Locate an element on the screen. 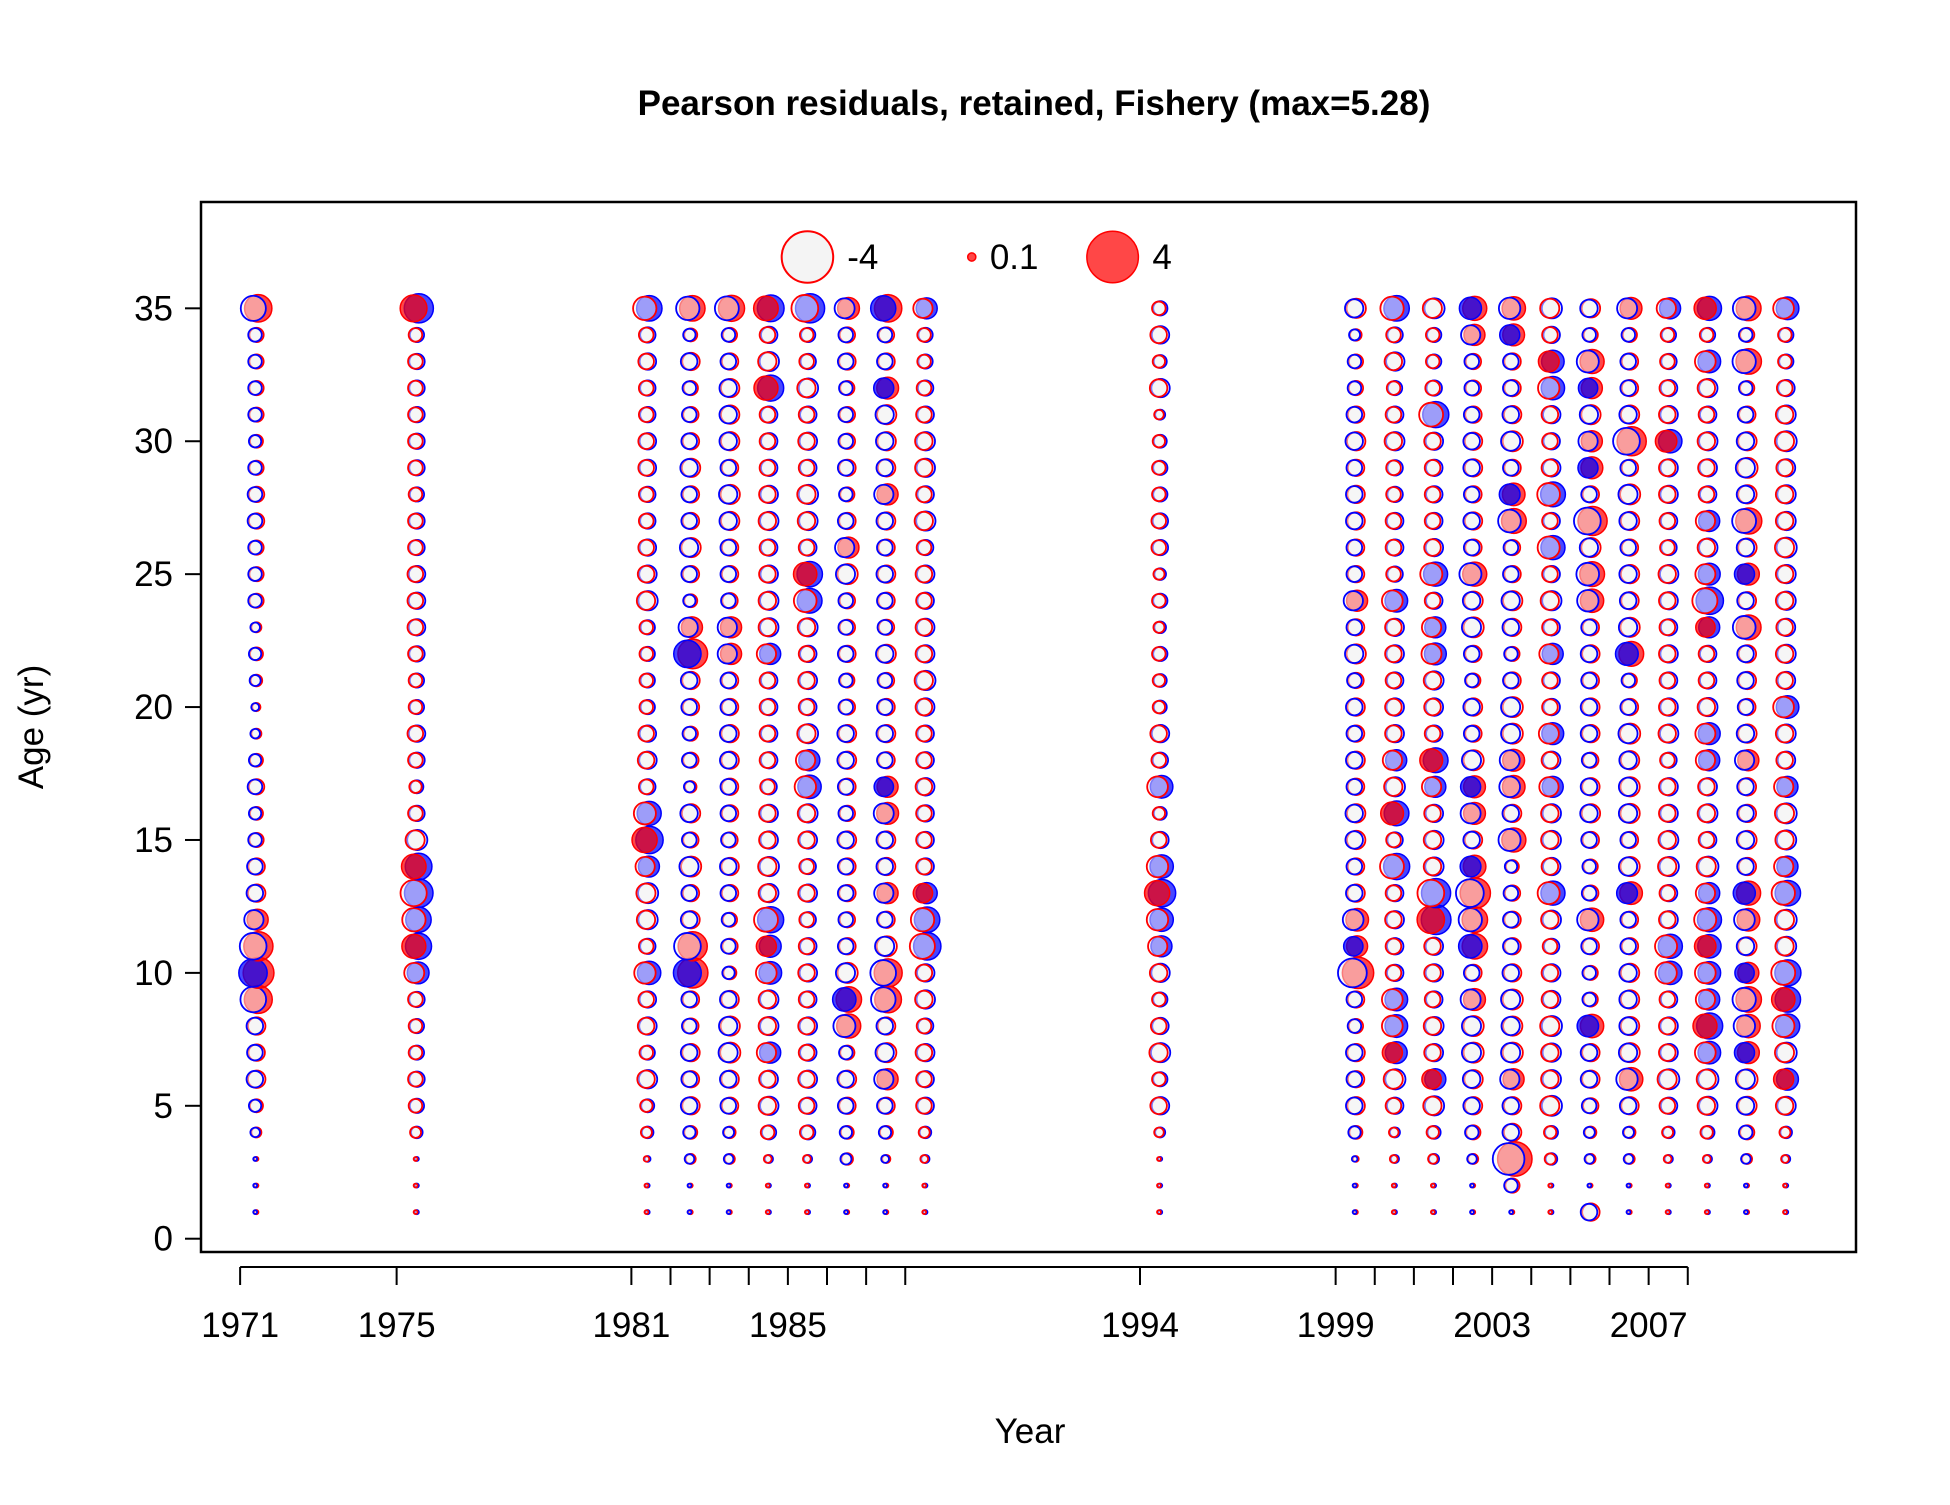  x-tick-label: 1981 is located at coordinates (631, 1325).